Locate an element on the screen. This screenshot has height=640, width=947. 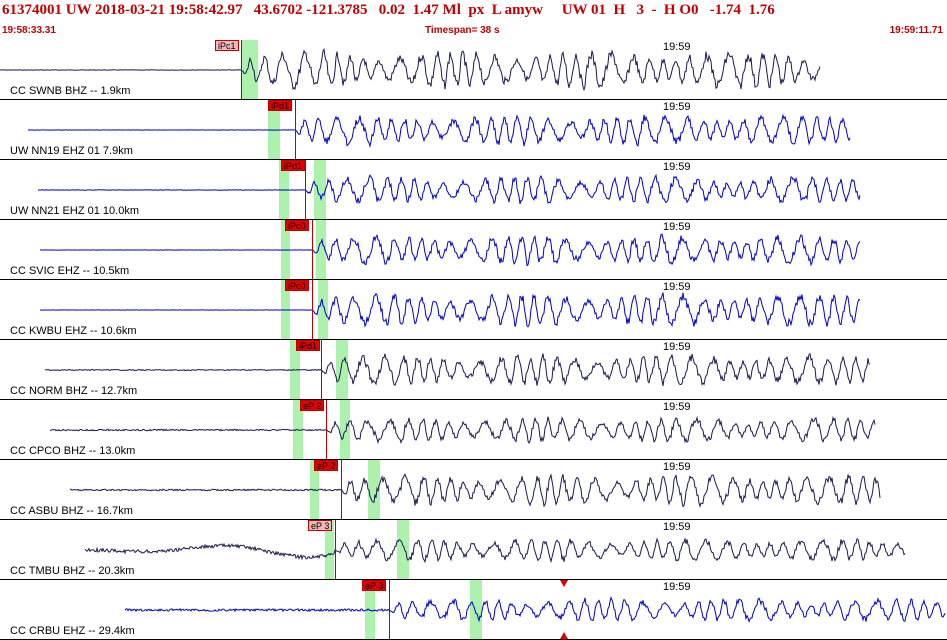
trace-panel: eP 2 19:59 CC CPCO BHZ -- 13.0km is located at coordinates (473, 430).